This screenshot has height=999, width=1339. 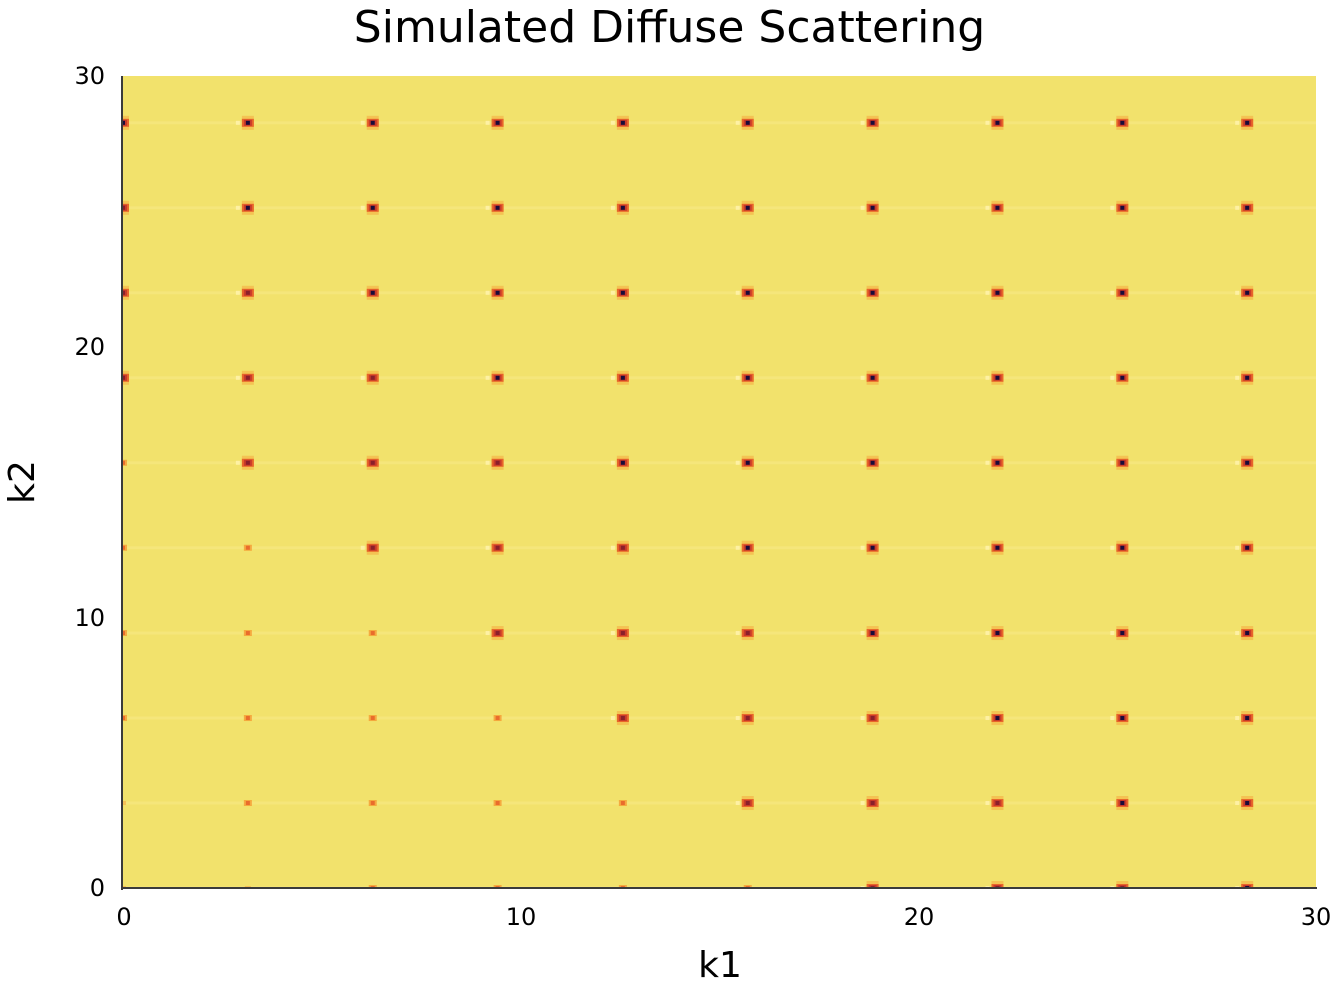 What do you see at coordinates (89, 618) in the screenshot?
I see `y-tick-10: 10` at bounding box center [89, 618].